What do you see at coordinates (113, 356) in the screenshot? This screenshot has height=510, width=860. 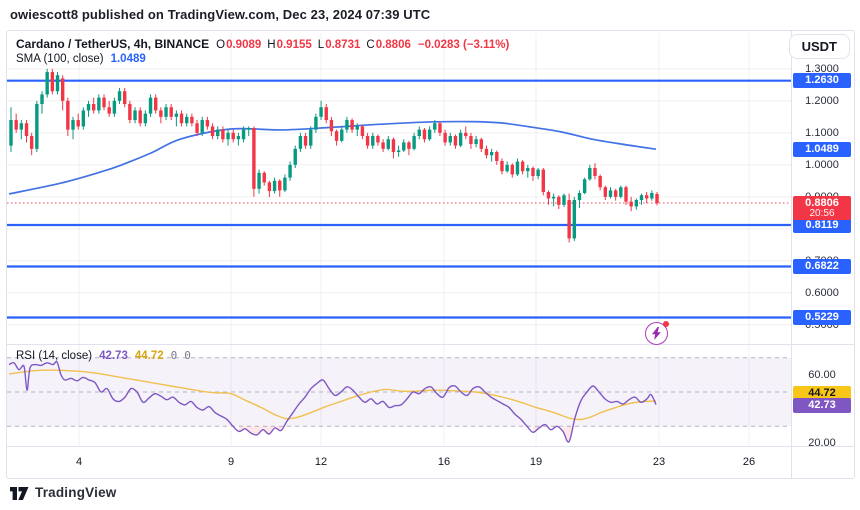 I see `rsi-value: 42.73` at bounding box center [113, 356].